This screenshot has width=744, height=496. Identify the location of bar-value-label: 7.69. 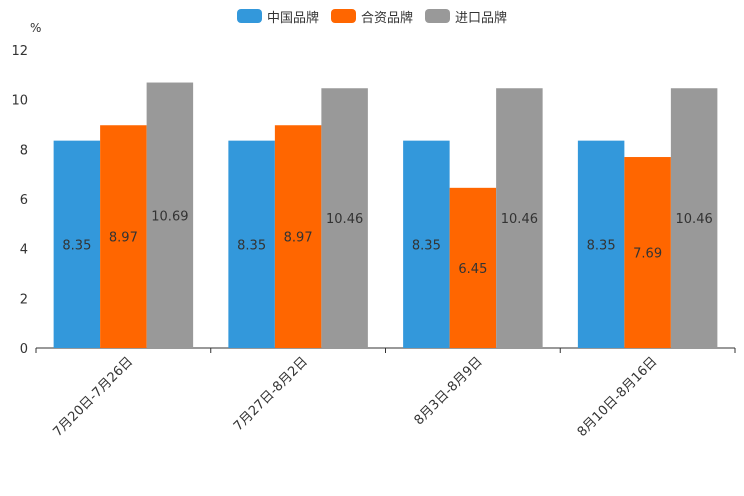
(647, 254).